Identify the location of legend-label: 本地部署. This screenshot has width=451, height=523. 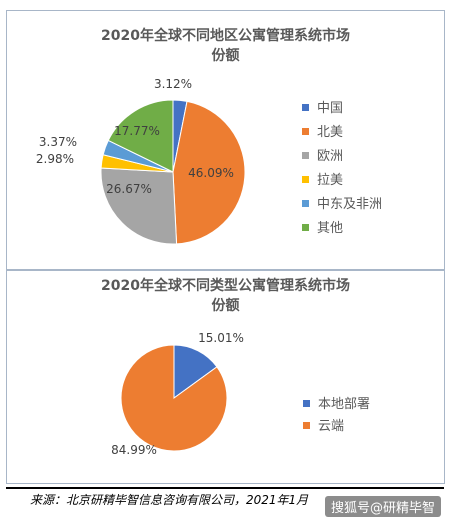
(344, 404).